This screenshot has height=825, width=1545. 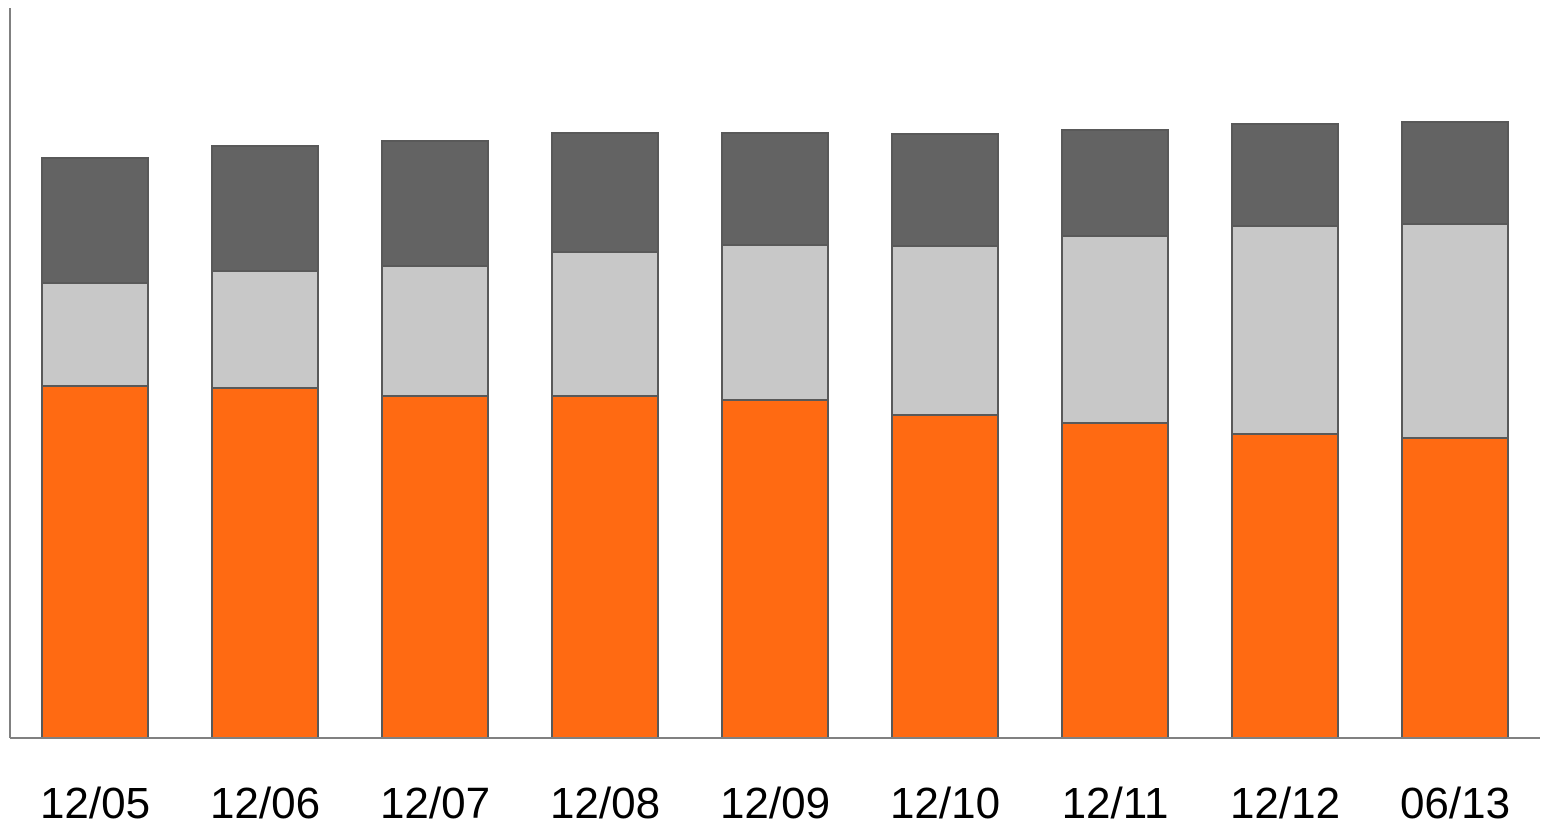 What do you see at coordinates (1115, 802) in the screenshot?
I see `x-tick-label: 12/11` at bounding box center [1115, 802].